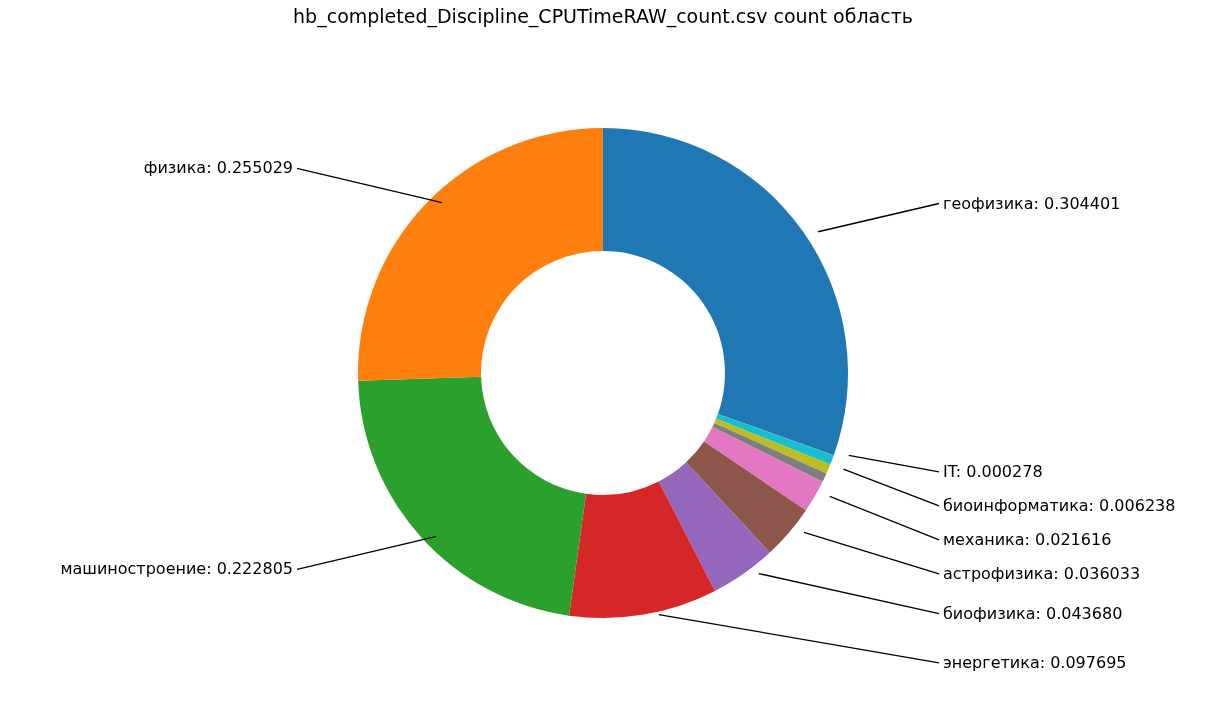 The width and height of the screenshot is (1207, 716). What do you see at coordinates (993, 471) in the screenshot?
I see `slice-label: IT: 0.000278` at bounding box center [993, 471].